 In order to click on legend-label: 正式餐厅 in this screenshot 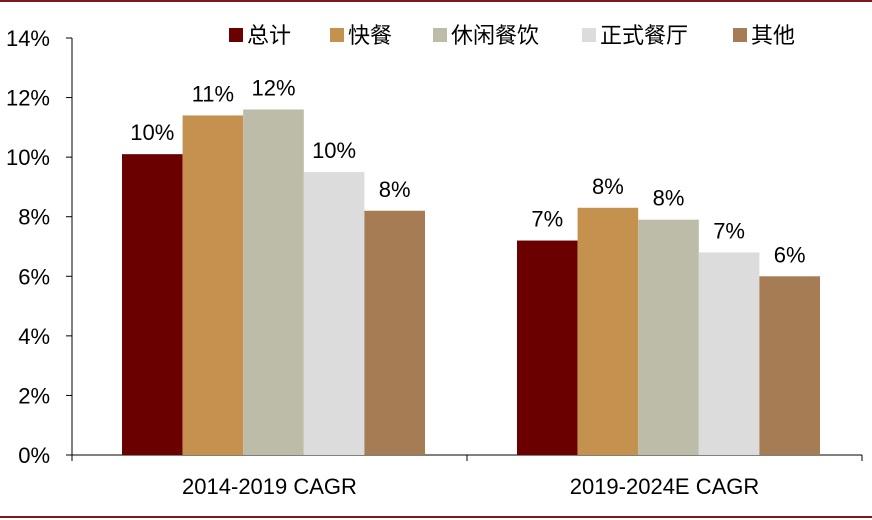, I will do `click(644, 36)`.